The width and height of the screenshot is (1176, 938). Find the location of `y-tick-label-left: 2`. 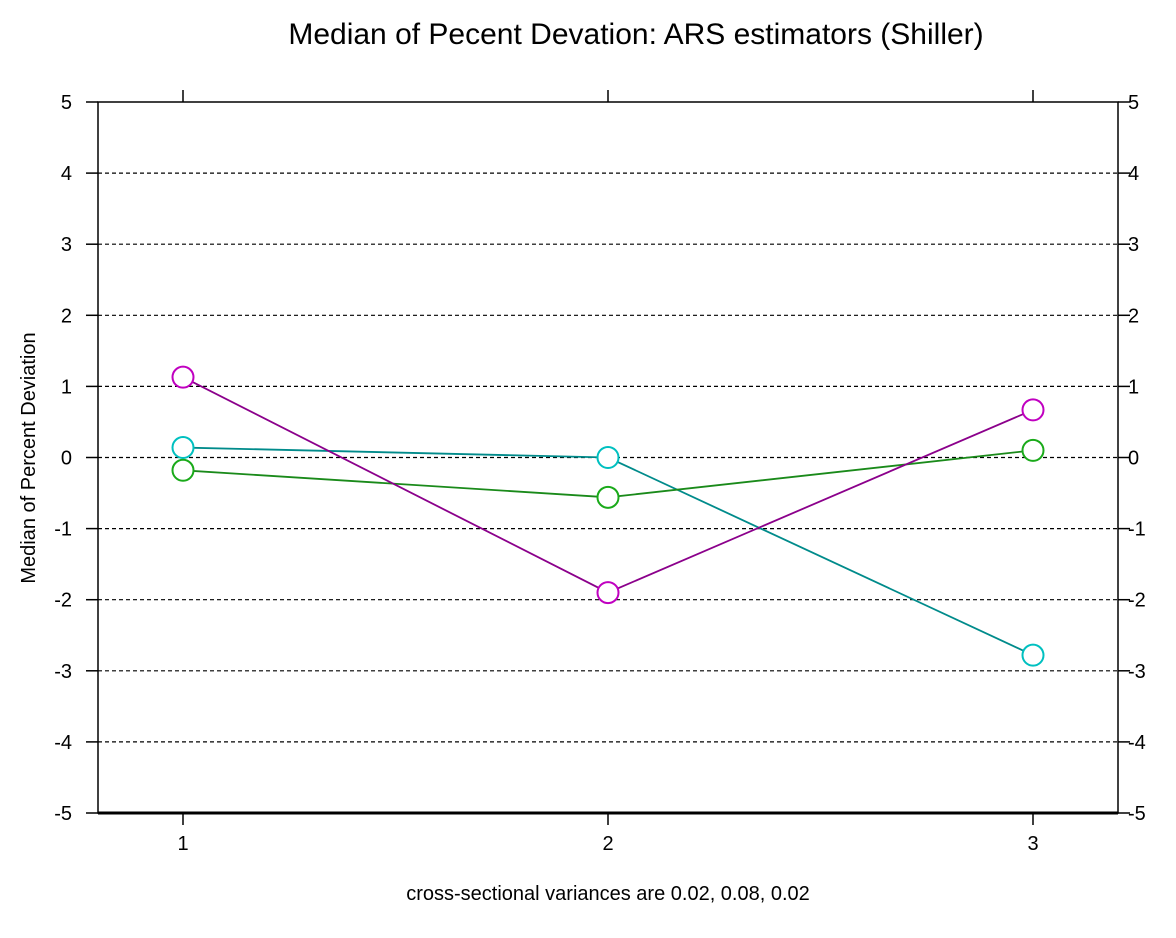

y-tick-label-left: 2 is located at coordinates (66, 316).